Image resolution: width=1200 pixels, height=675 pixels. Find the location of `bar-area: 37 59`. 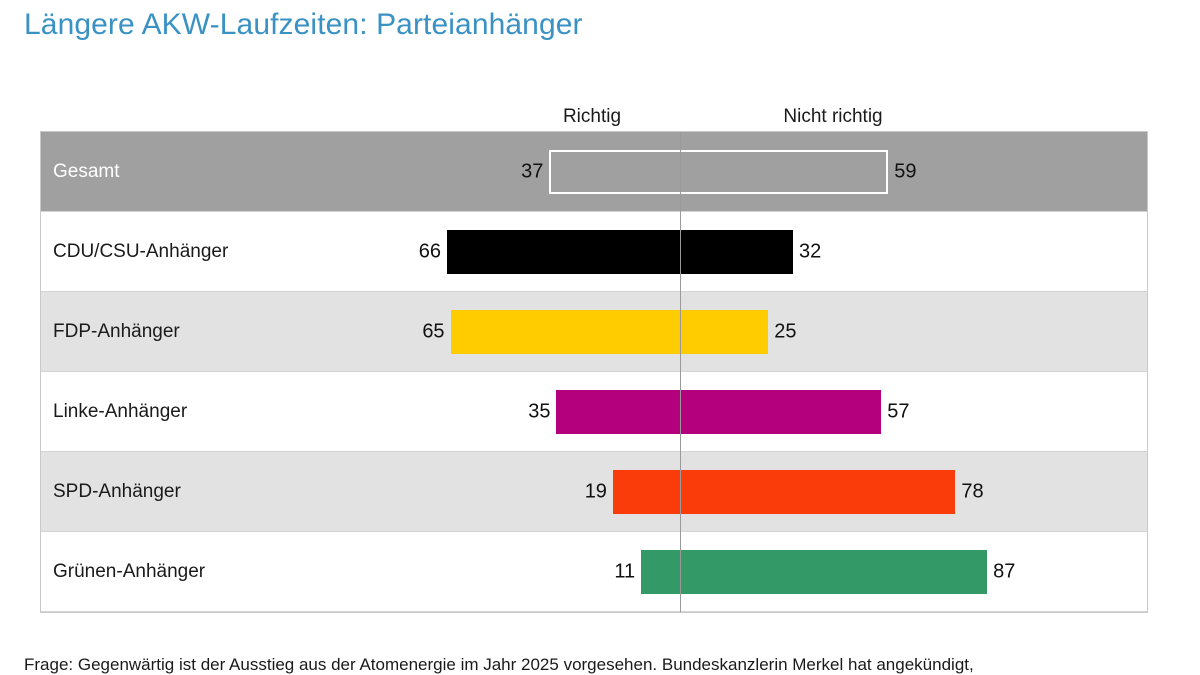

bar-area: 37 59 is located at coordinates (594, 171).